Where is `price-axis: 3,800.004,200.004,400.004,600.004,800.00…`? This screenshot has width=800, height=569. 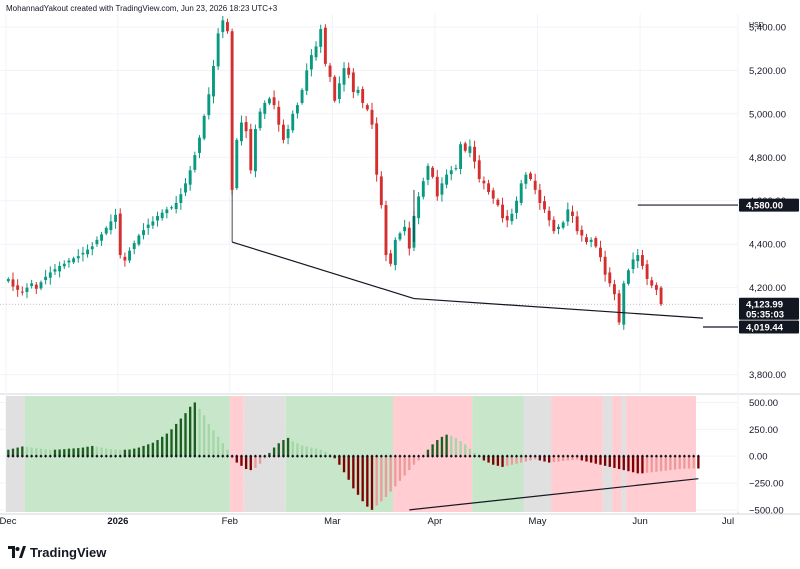 price-axis: 3,800.004,200.004,400.004,600.004,800.00… is located at coordinates (767, 269).